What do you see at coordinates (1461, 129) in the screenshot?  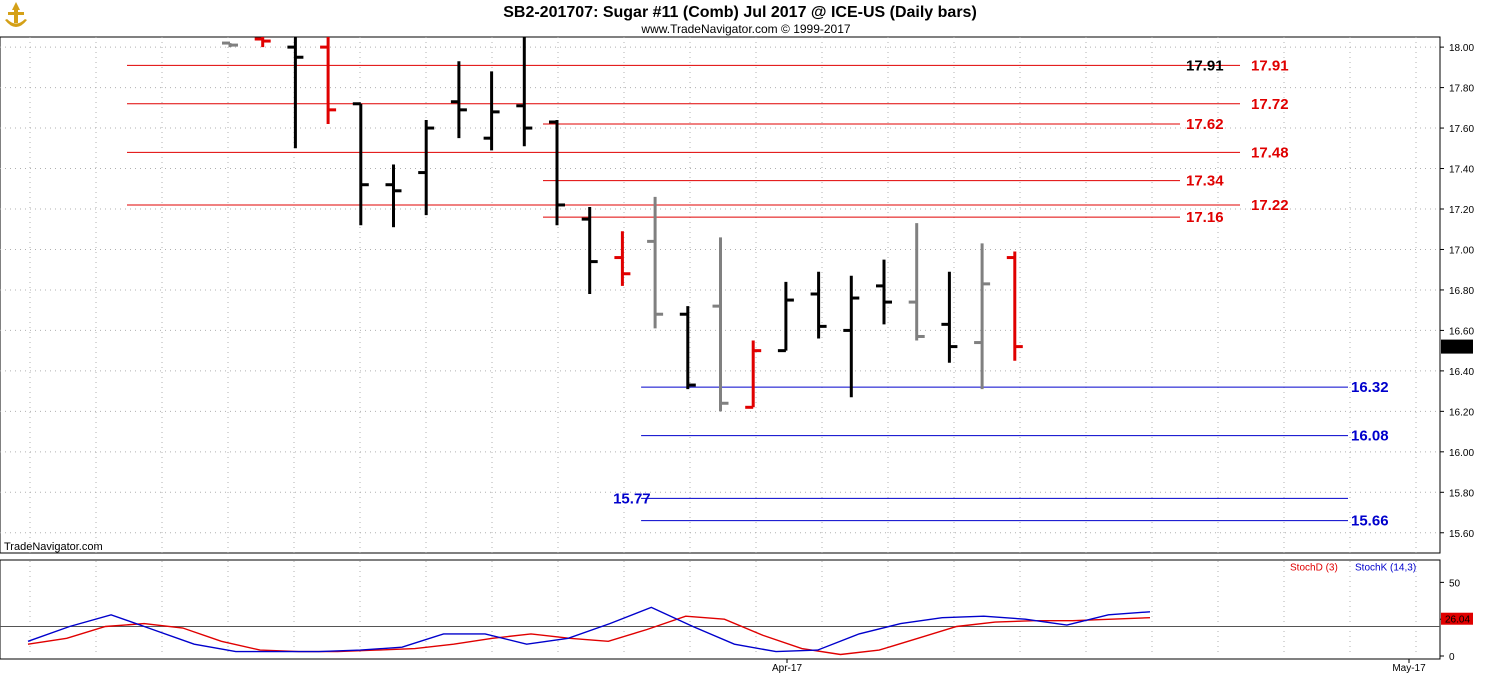 I see `y-tick-label: 17.60` at bounding box center [1461, 129].